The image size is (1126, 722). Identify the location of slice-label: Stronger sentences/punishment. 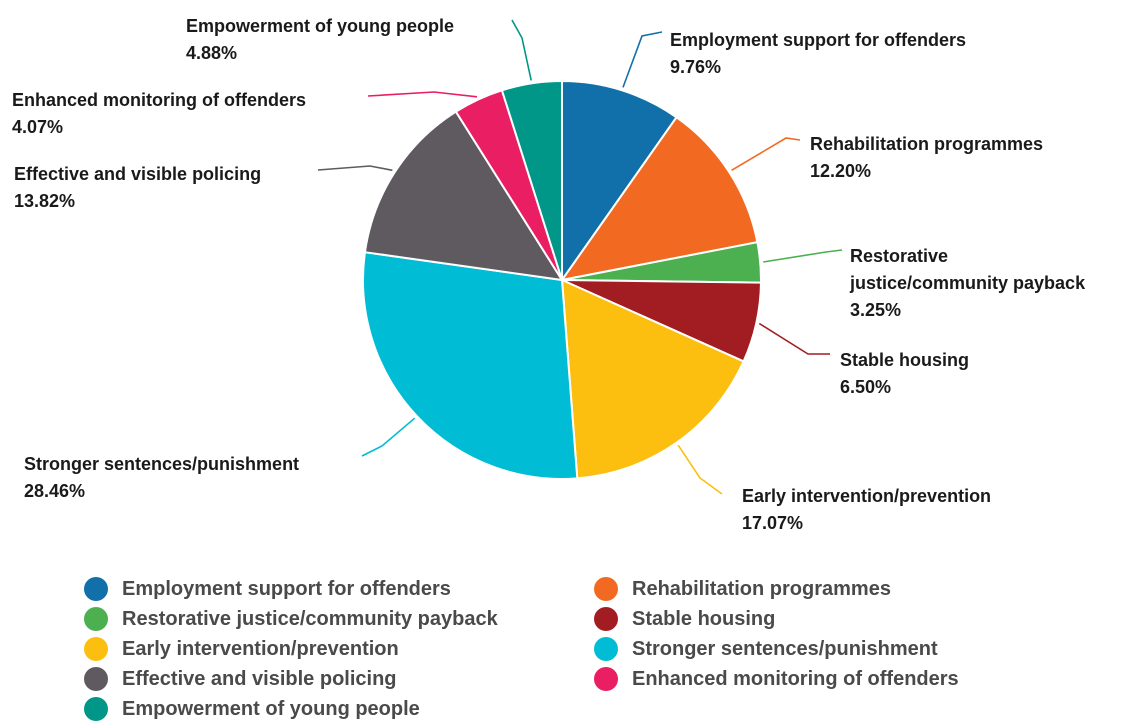
(161, 464).